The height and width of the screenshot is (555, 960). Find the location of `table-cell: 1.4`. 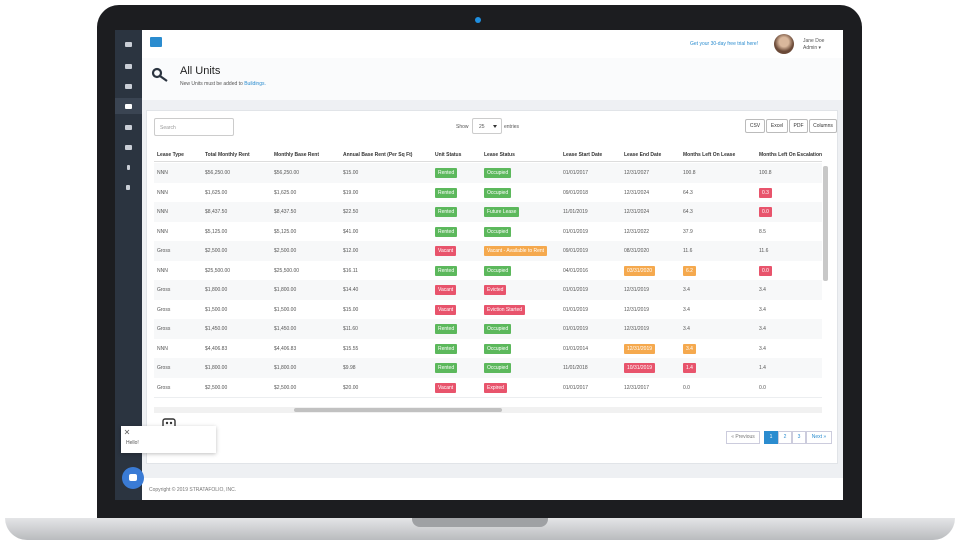

table-cell: 1.4 is located at coordinates (762, 368).